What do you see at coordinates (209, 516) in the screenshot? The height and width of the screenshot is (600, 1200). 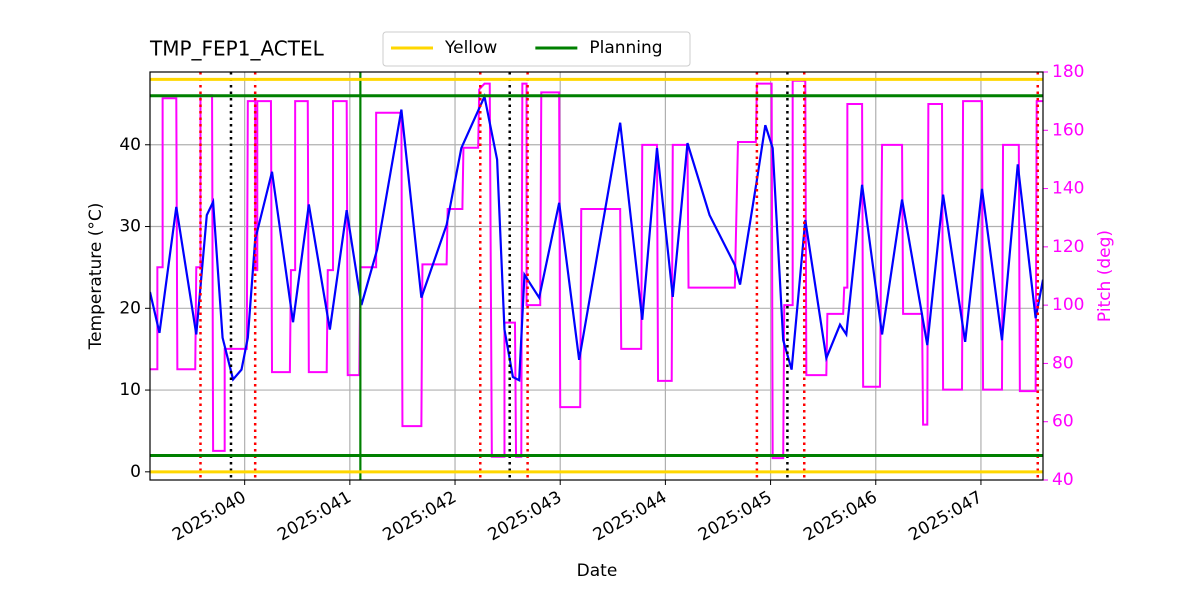 I see `x-tick-label: 2025:040` at bounding box center [209, 516].